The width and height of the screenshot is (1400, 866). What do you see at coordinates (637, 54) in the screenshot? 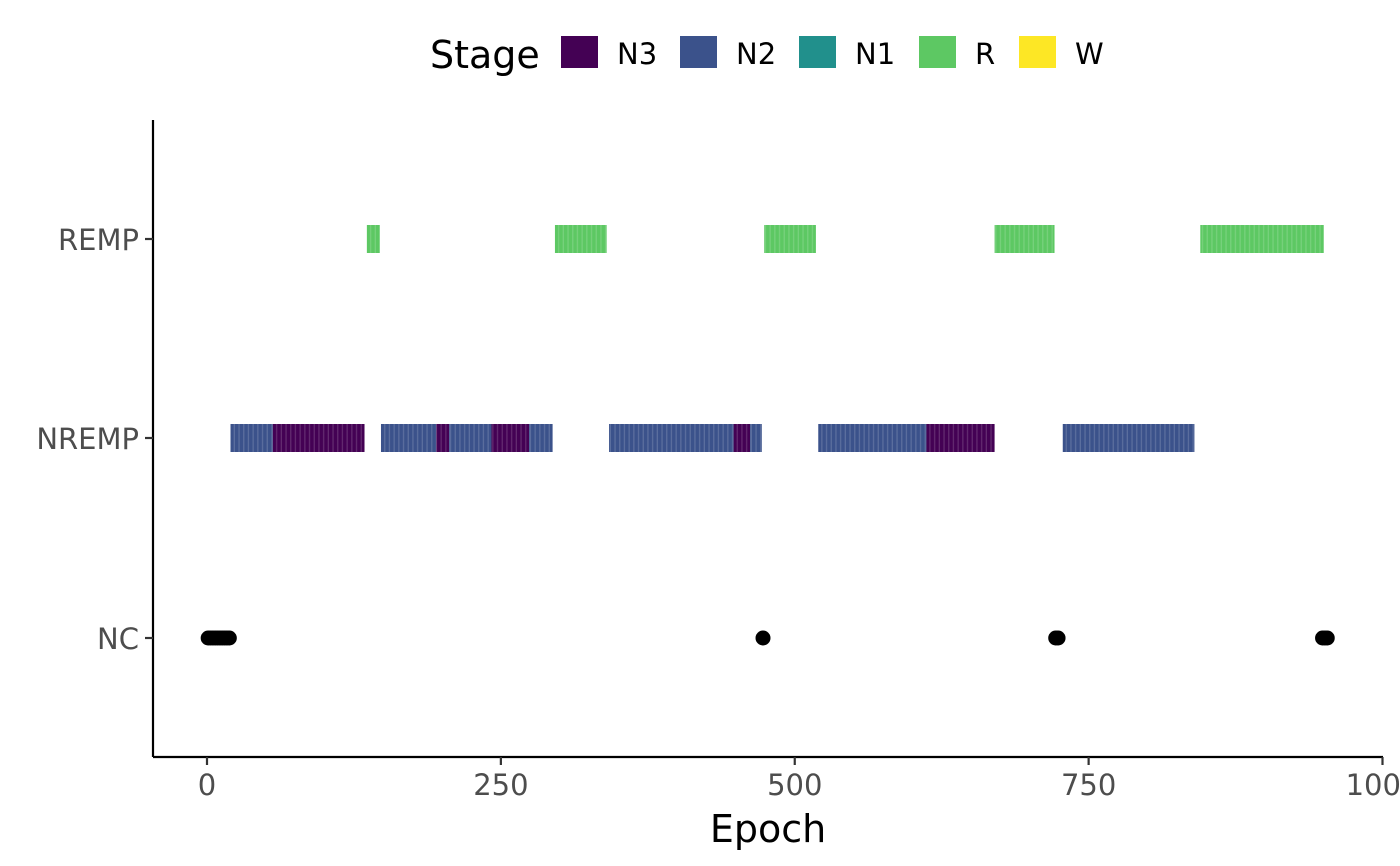
I see `legend-label-n3: N3` at bounding box center [637, 54].